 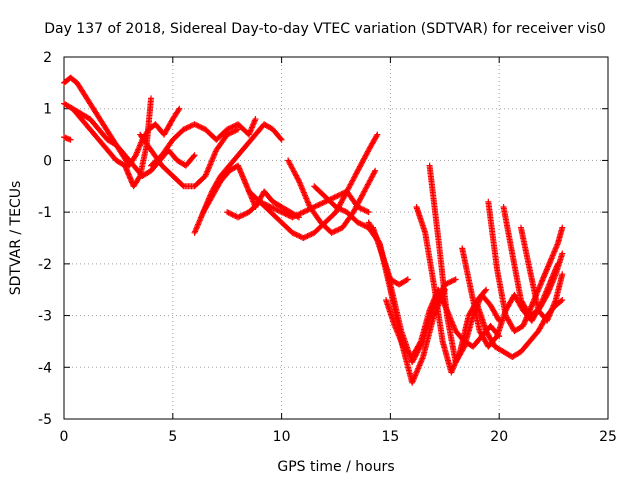 I want to click on x-tick-label: 10, so click(x=282, y=437).